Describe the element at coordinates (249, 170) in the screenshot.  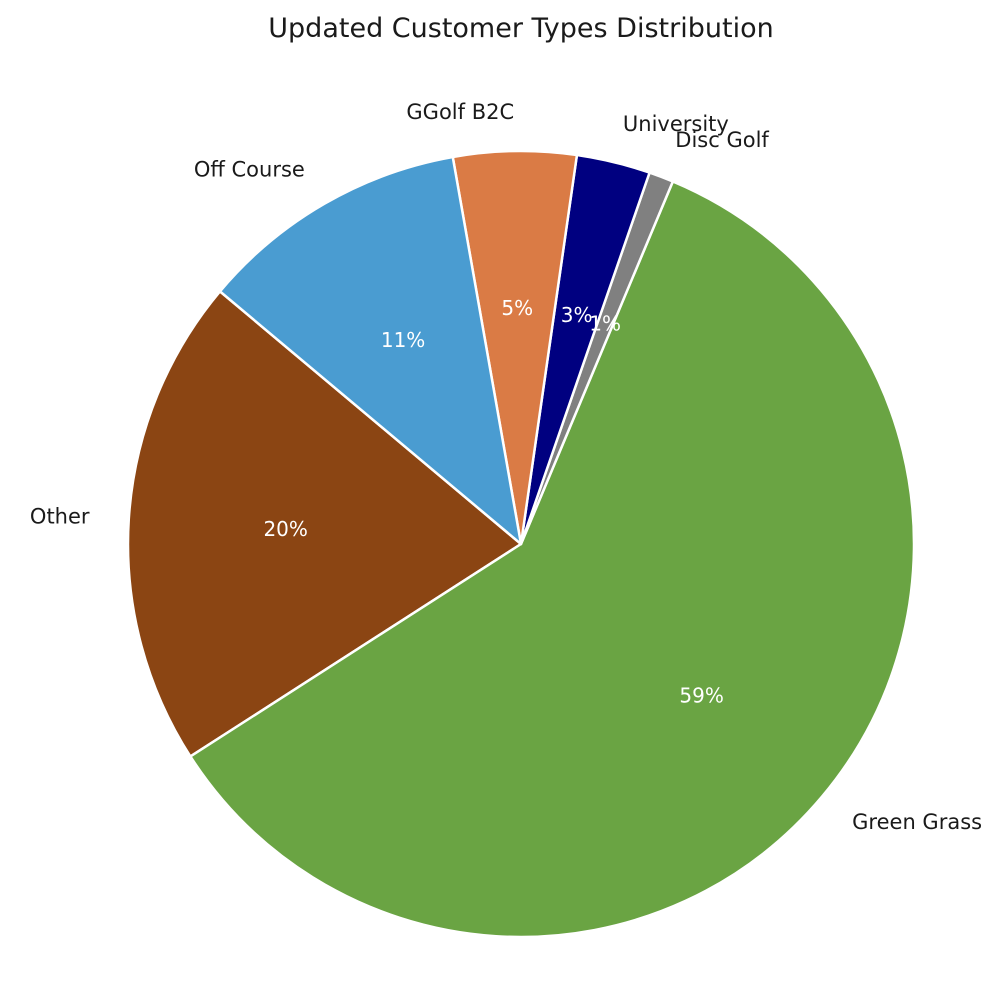
I see `slice-label-off-course: Off Course` at that location.